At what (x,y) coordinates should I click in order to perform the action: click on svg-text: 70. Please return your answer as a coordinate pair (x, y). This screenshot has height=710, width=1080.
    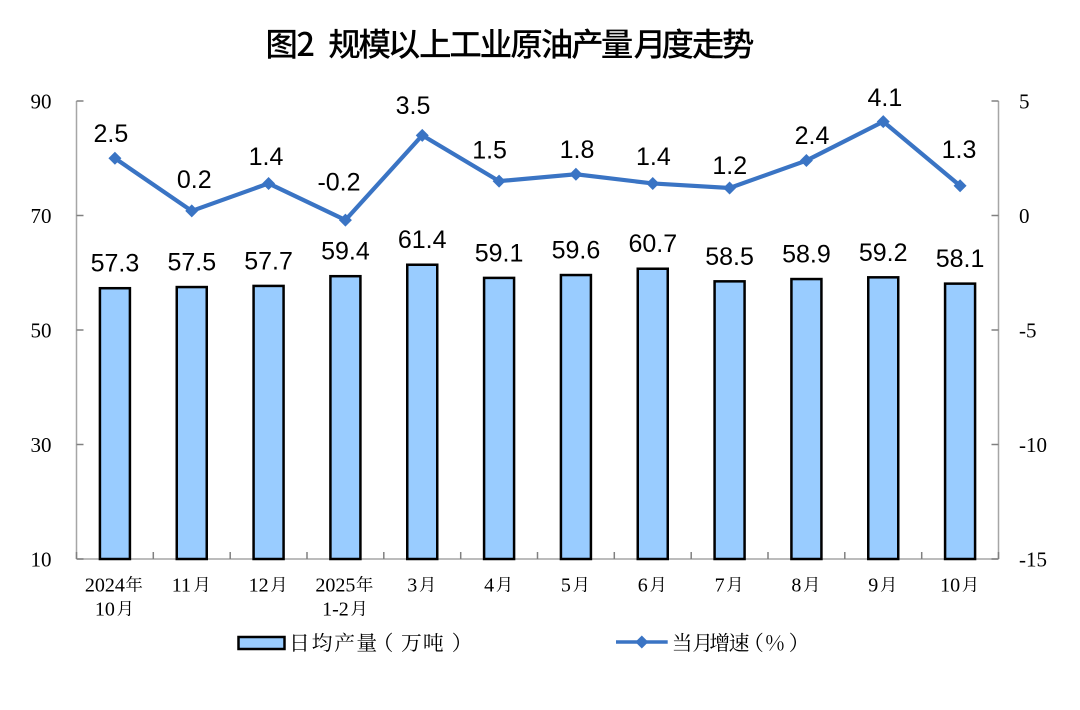
    Looking at the image, I should click on (41, 216).